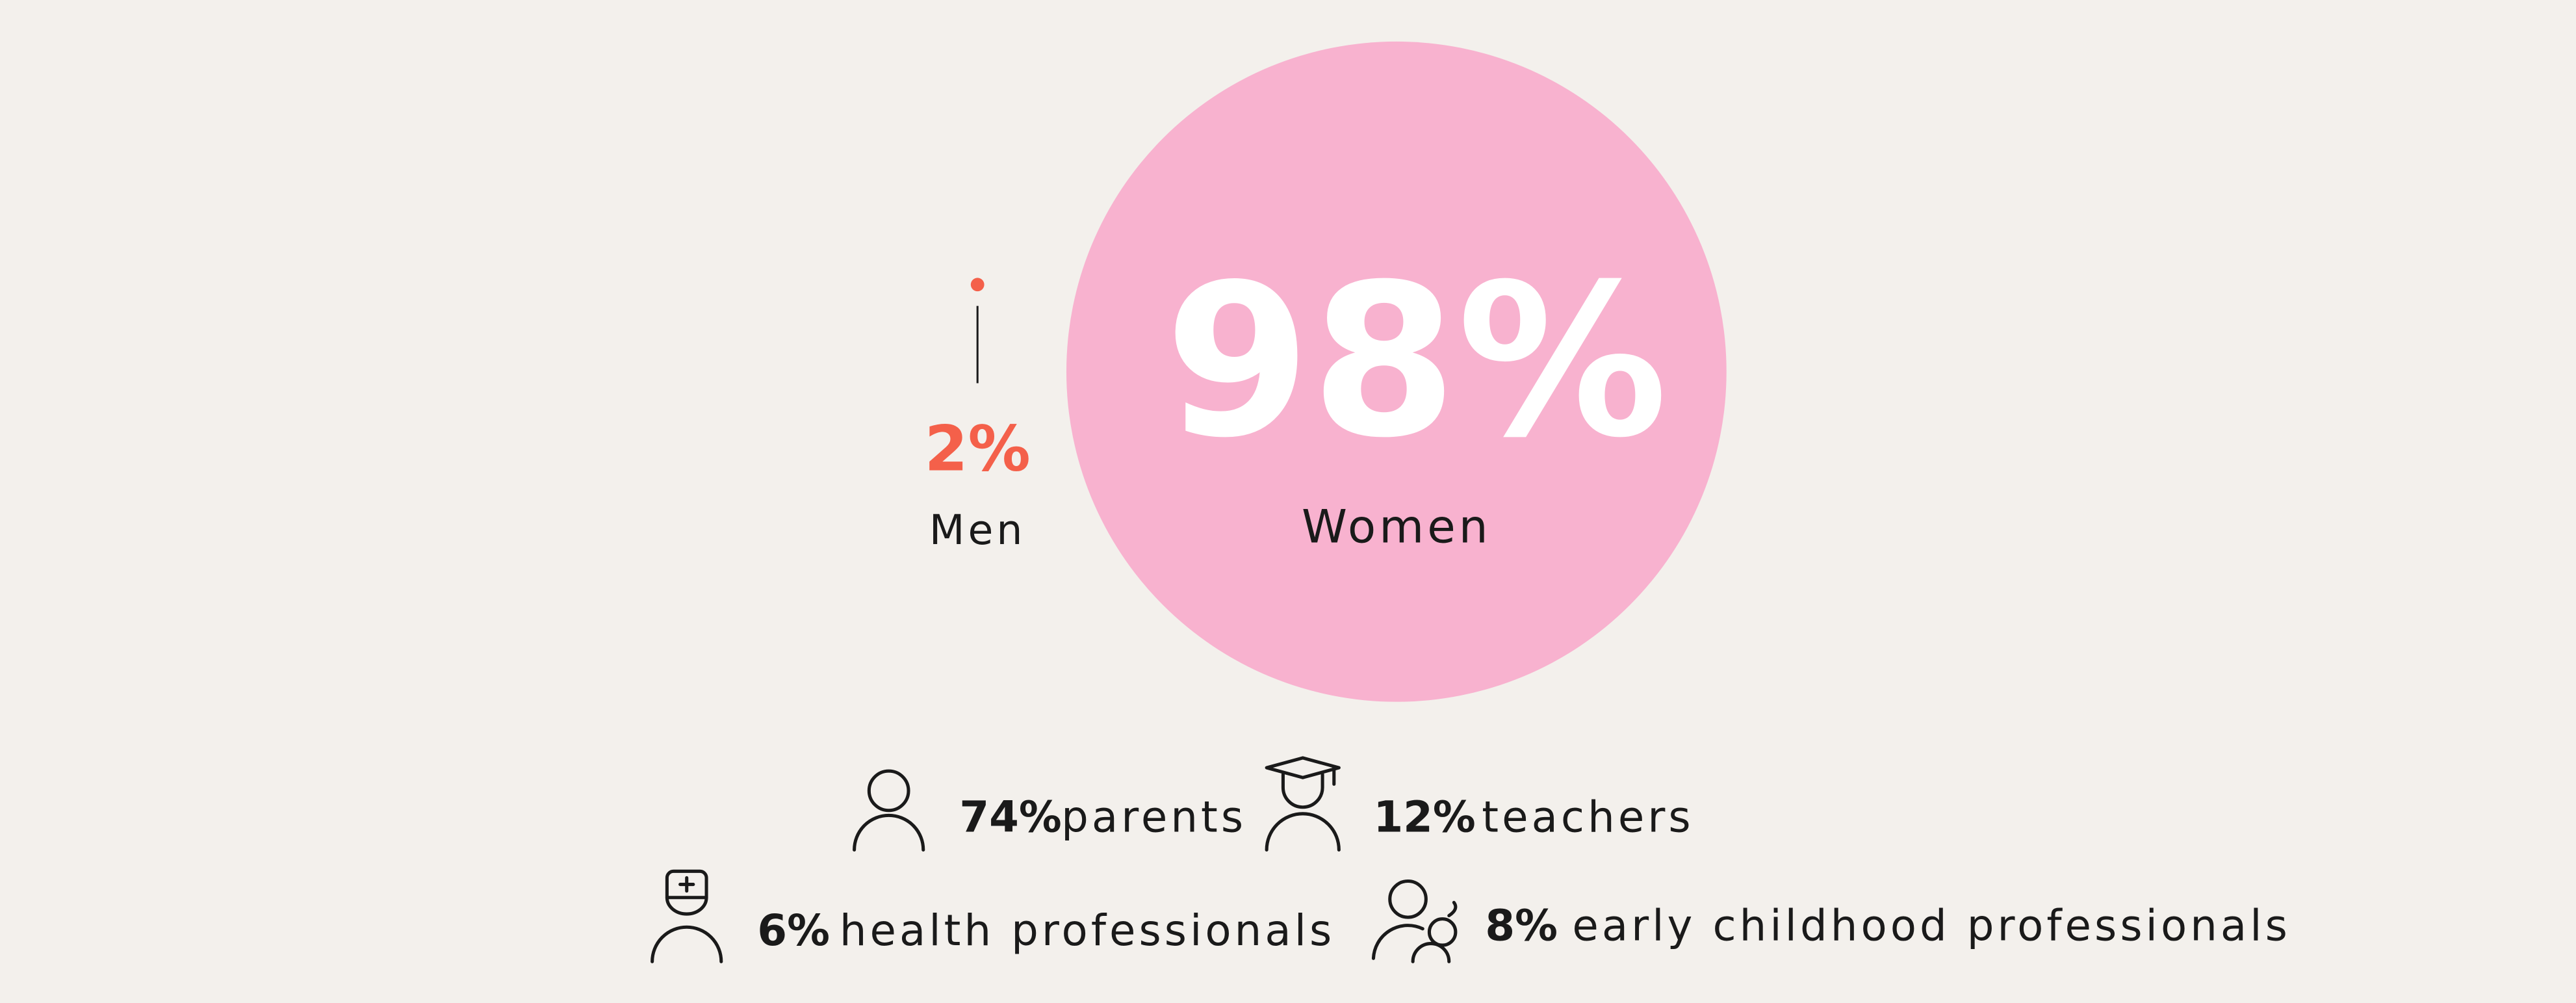  I want to click on role-percent: 12%, so click(1424, 817).